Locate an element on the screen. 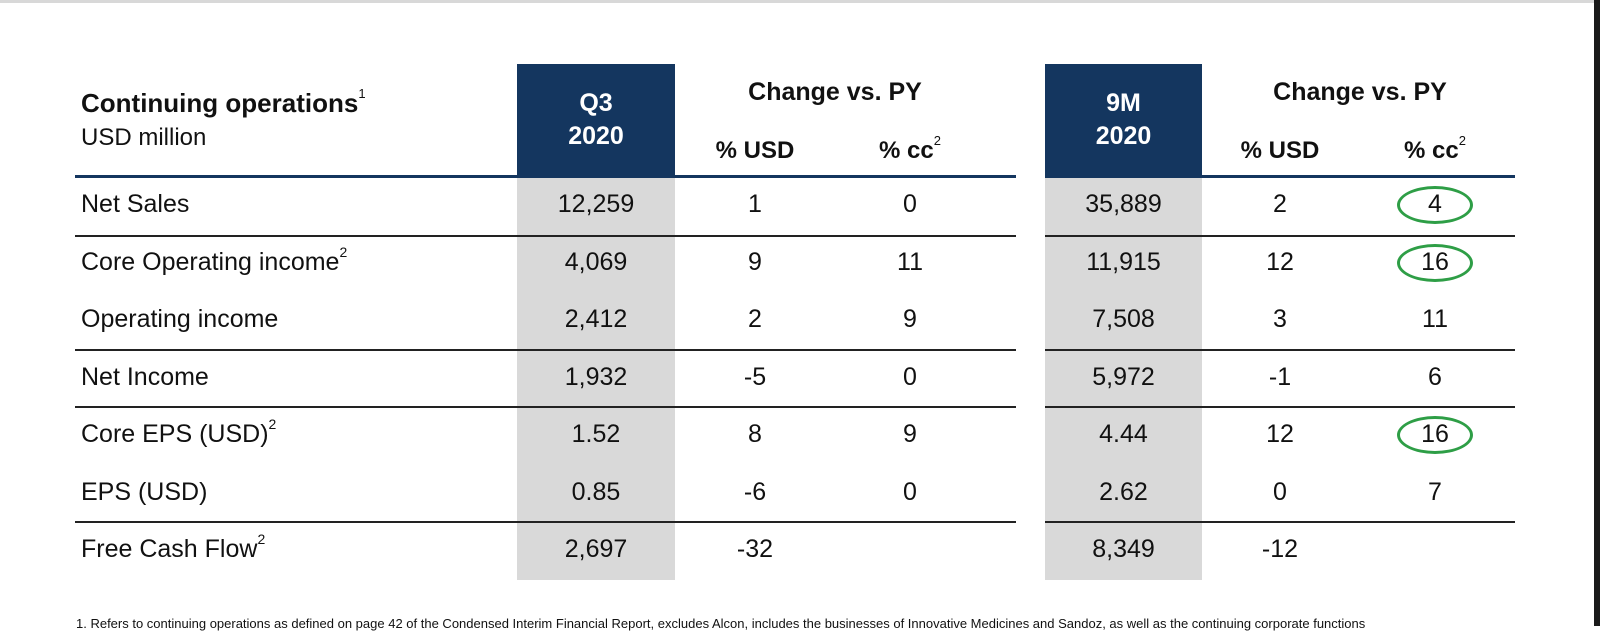 The height and width of the screenshot is (631, 1600). q3-value-cell: 0.85 is located at coordinates (596, 491).